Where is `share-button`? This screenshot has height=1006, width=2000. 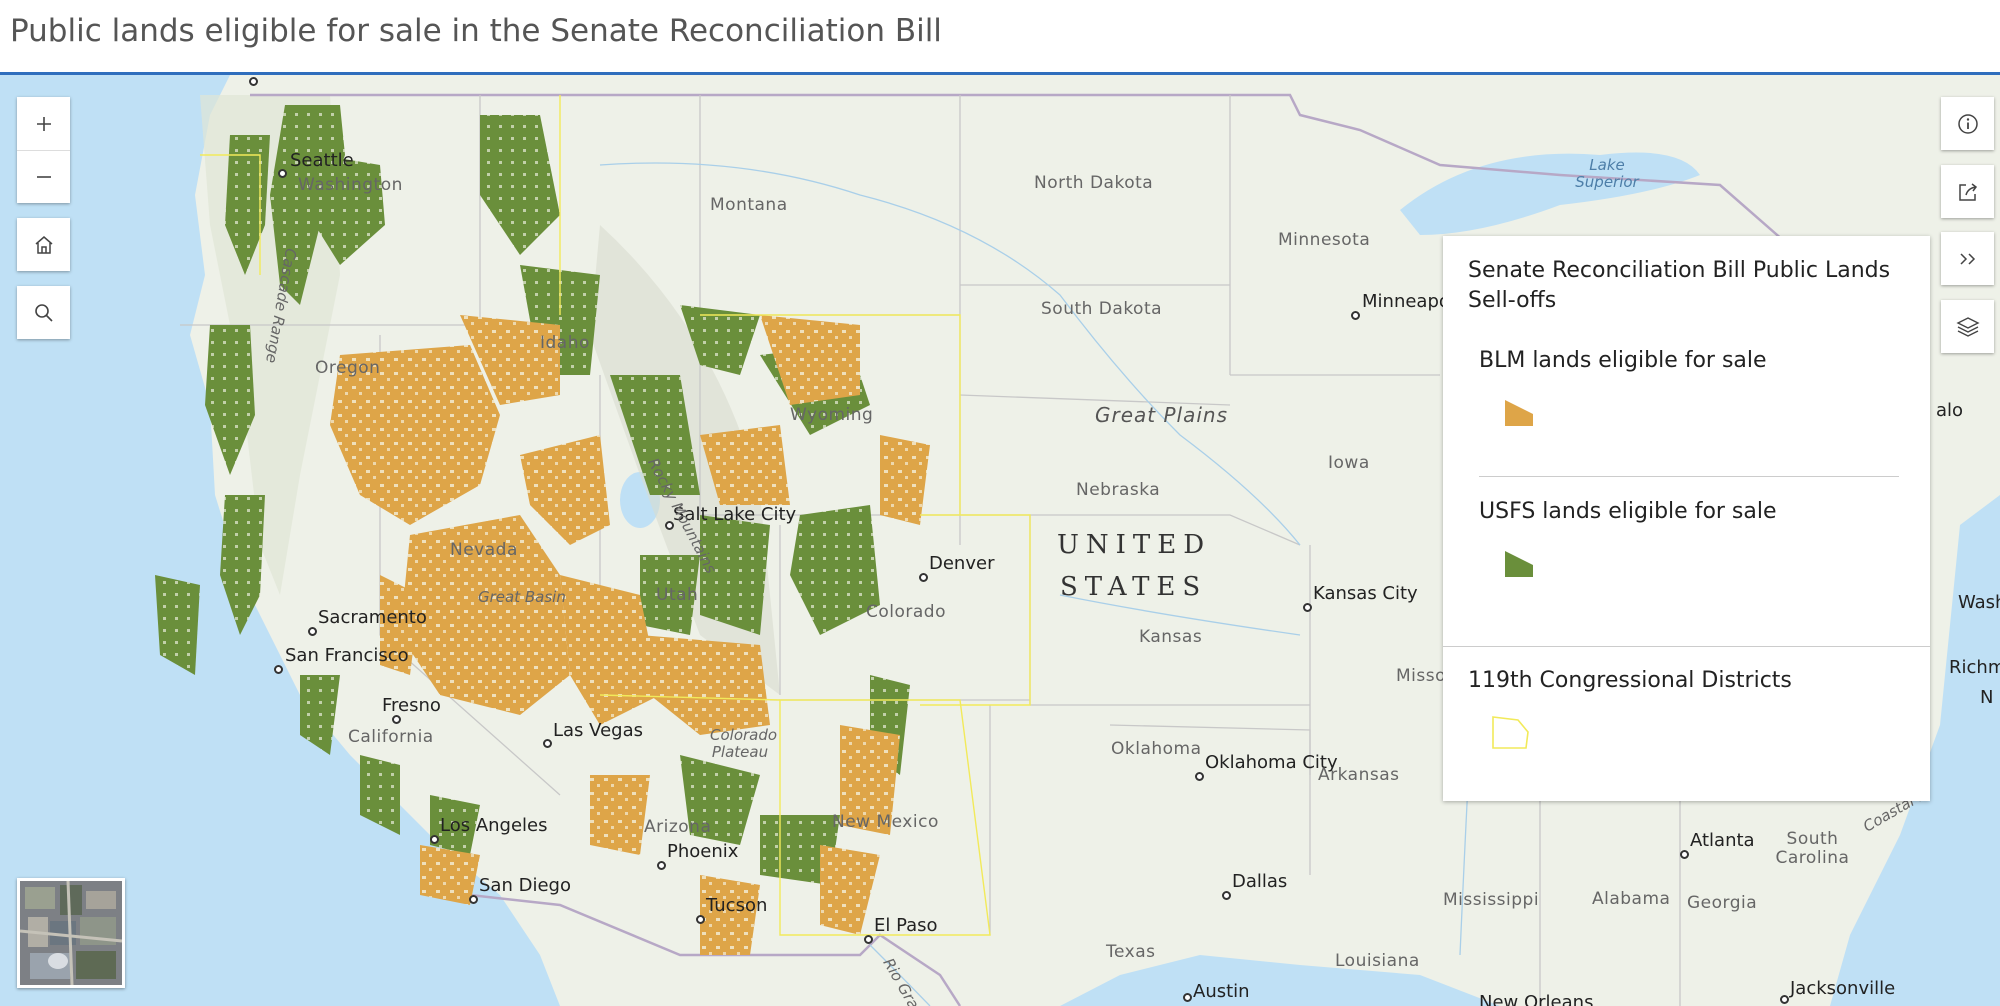
share-button is located at coordinates (1967, 191).